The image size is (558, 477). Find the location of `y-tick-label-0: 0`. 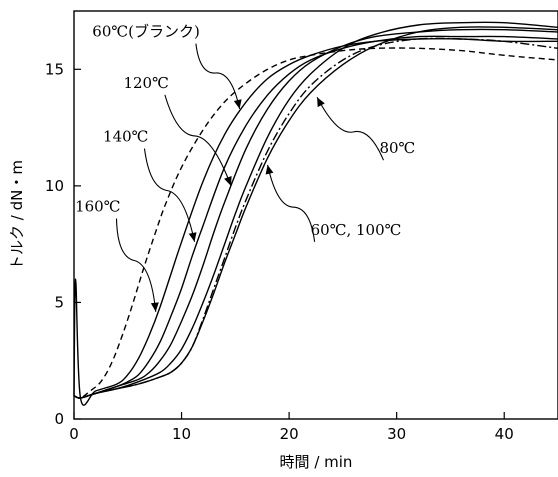

y-tick-label-0: 0 is located at coordinates (59, 419).